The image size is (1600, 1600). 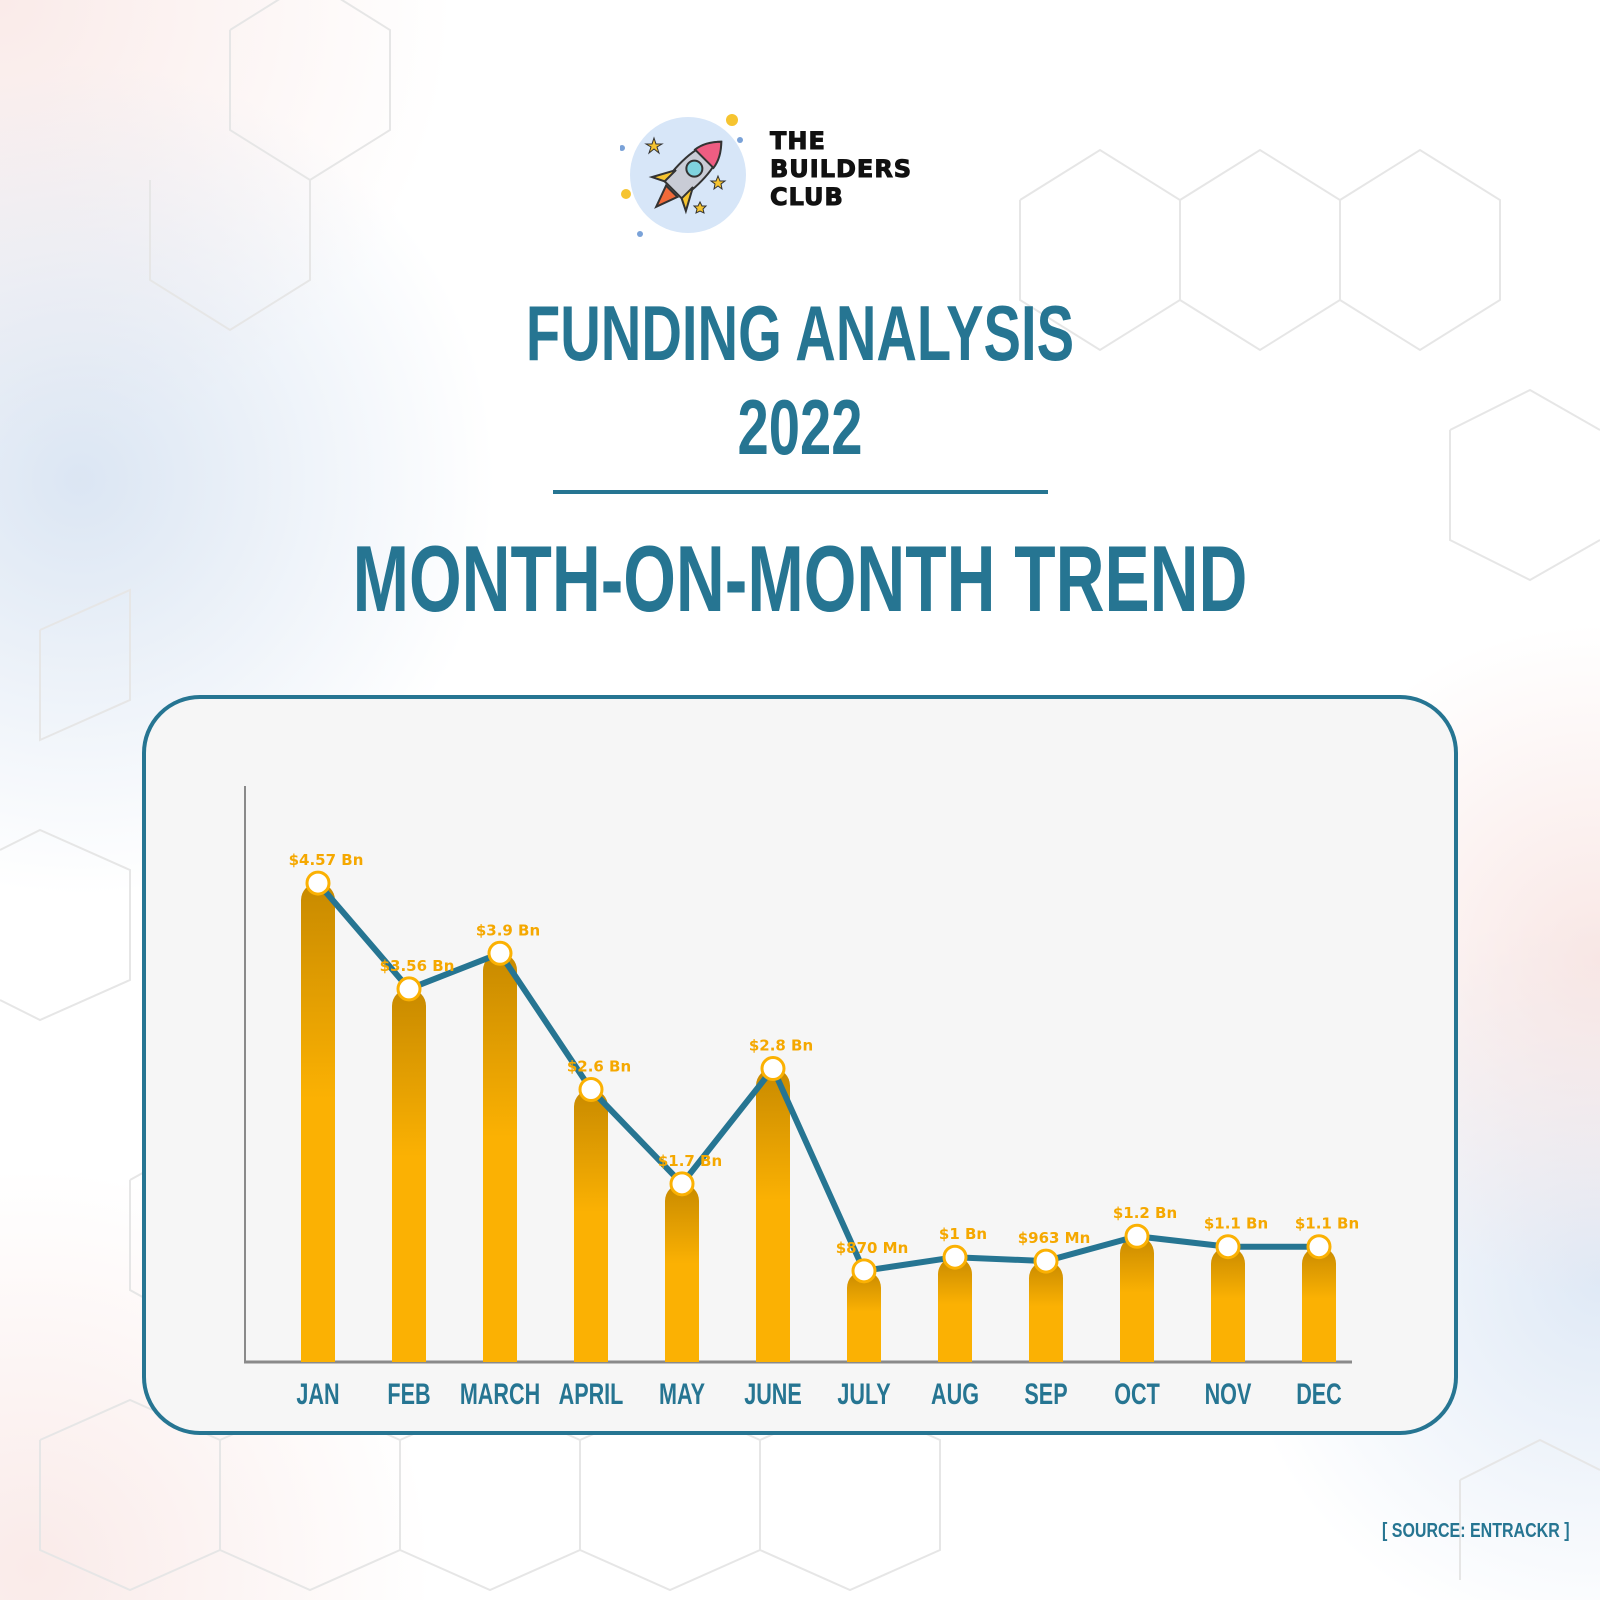 I want to click on data-label-april: $2.6 Bn, so click(x=599, y=1067).